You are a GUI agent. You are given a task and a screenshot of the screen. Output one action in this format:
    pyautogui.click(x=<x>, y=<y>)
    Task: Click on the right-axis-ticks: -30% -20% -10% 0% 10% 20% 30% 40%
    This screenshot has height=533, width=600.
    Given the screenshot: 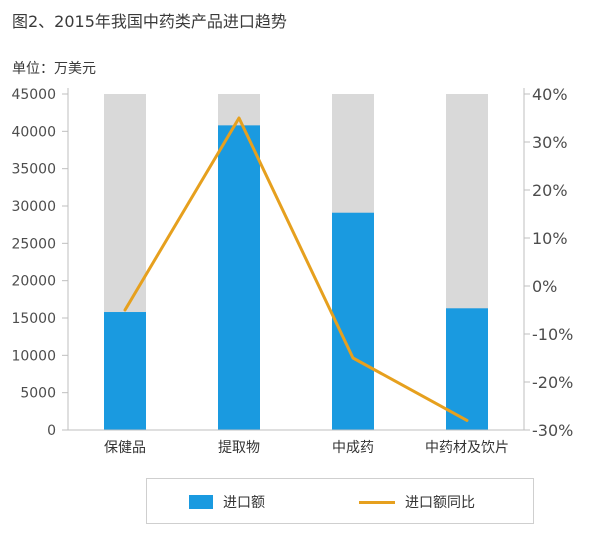 What is the action you would take?
    pyautogui.click(x=548, y=262)
    